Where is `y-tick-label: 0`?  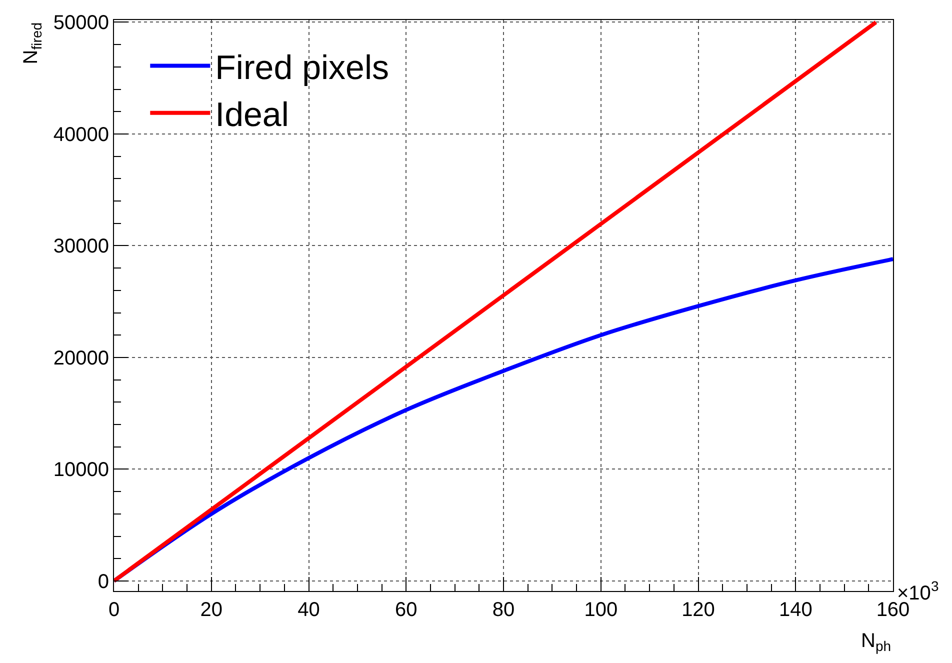 y-tick-label: 0 is located at coordinates (103, 581).